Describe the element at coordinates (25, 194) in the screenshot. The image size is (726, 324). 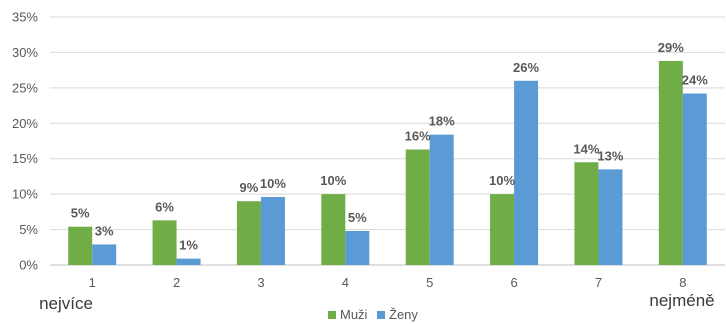
I see `y-tick-label: 10%` at that location.